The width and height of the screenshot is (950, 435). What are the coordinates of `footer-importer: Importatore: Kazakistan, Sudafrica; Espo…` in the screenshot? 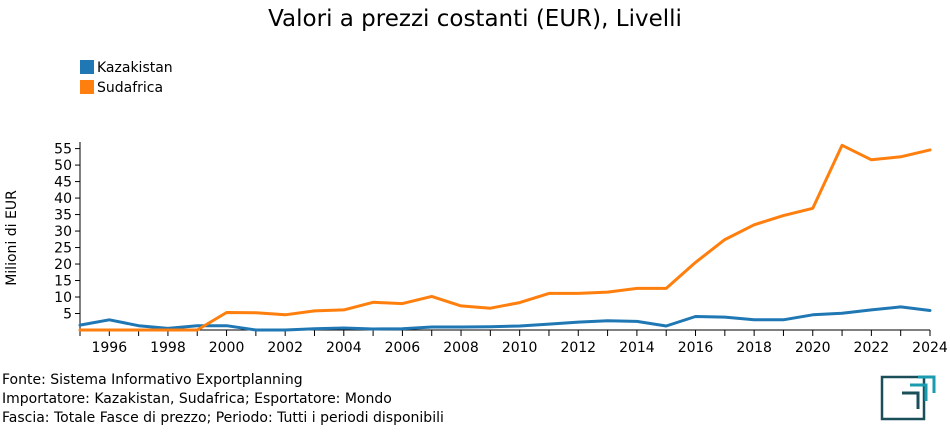 It's located at (197, 399).